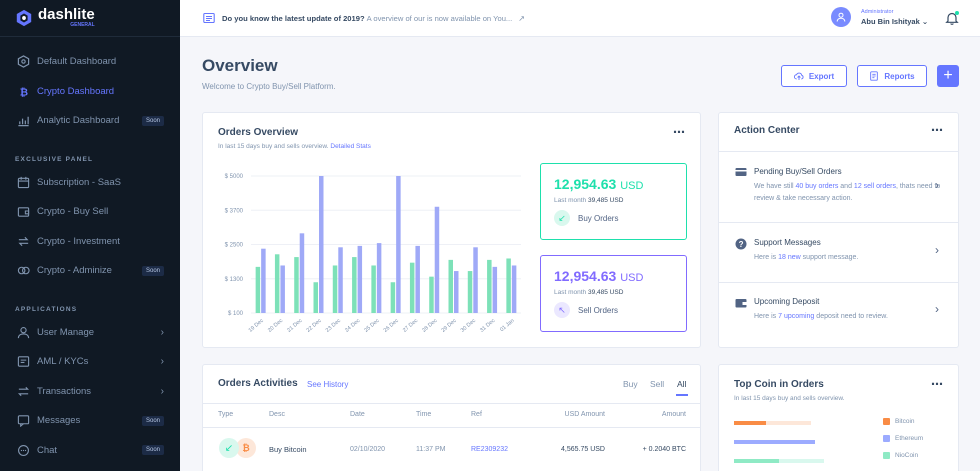  Describe the element at coordinates (429, 326) in the screenshot. I see `x-tick-label: 28 Dec` at that location.